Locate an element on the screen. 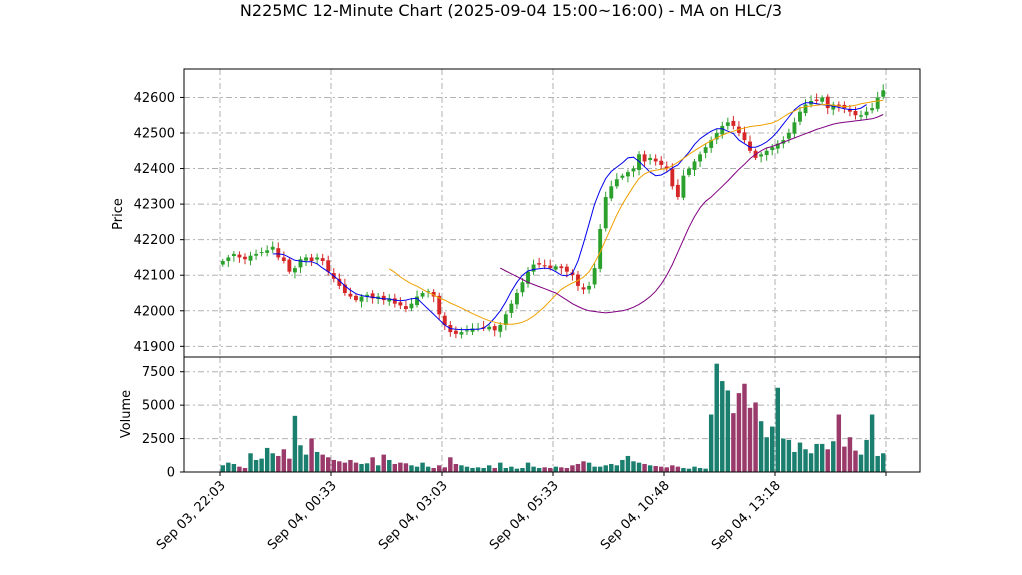 The width and height of the screenshot is (1022, 575). x-tick-label: Sep 03, 22:03 is located at coordinates (191, 515).